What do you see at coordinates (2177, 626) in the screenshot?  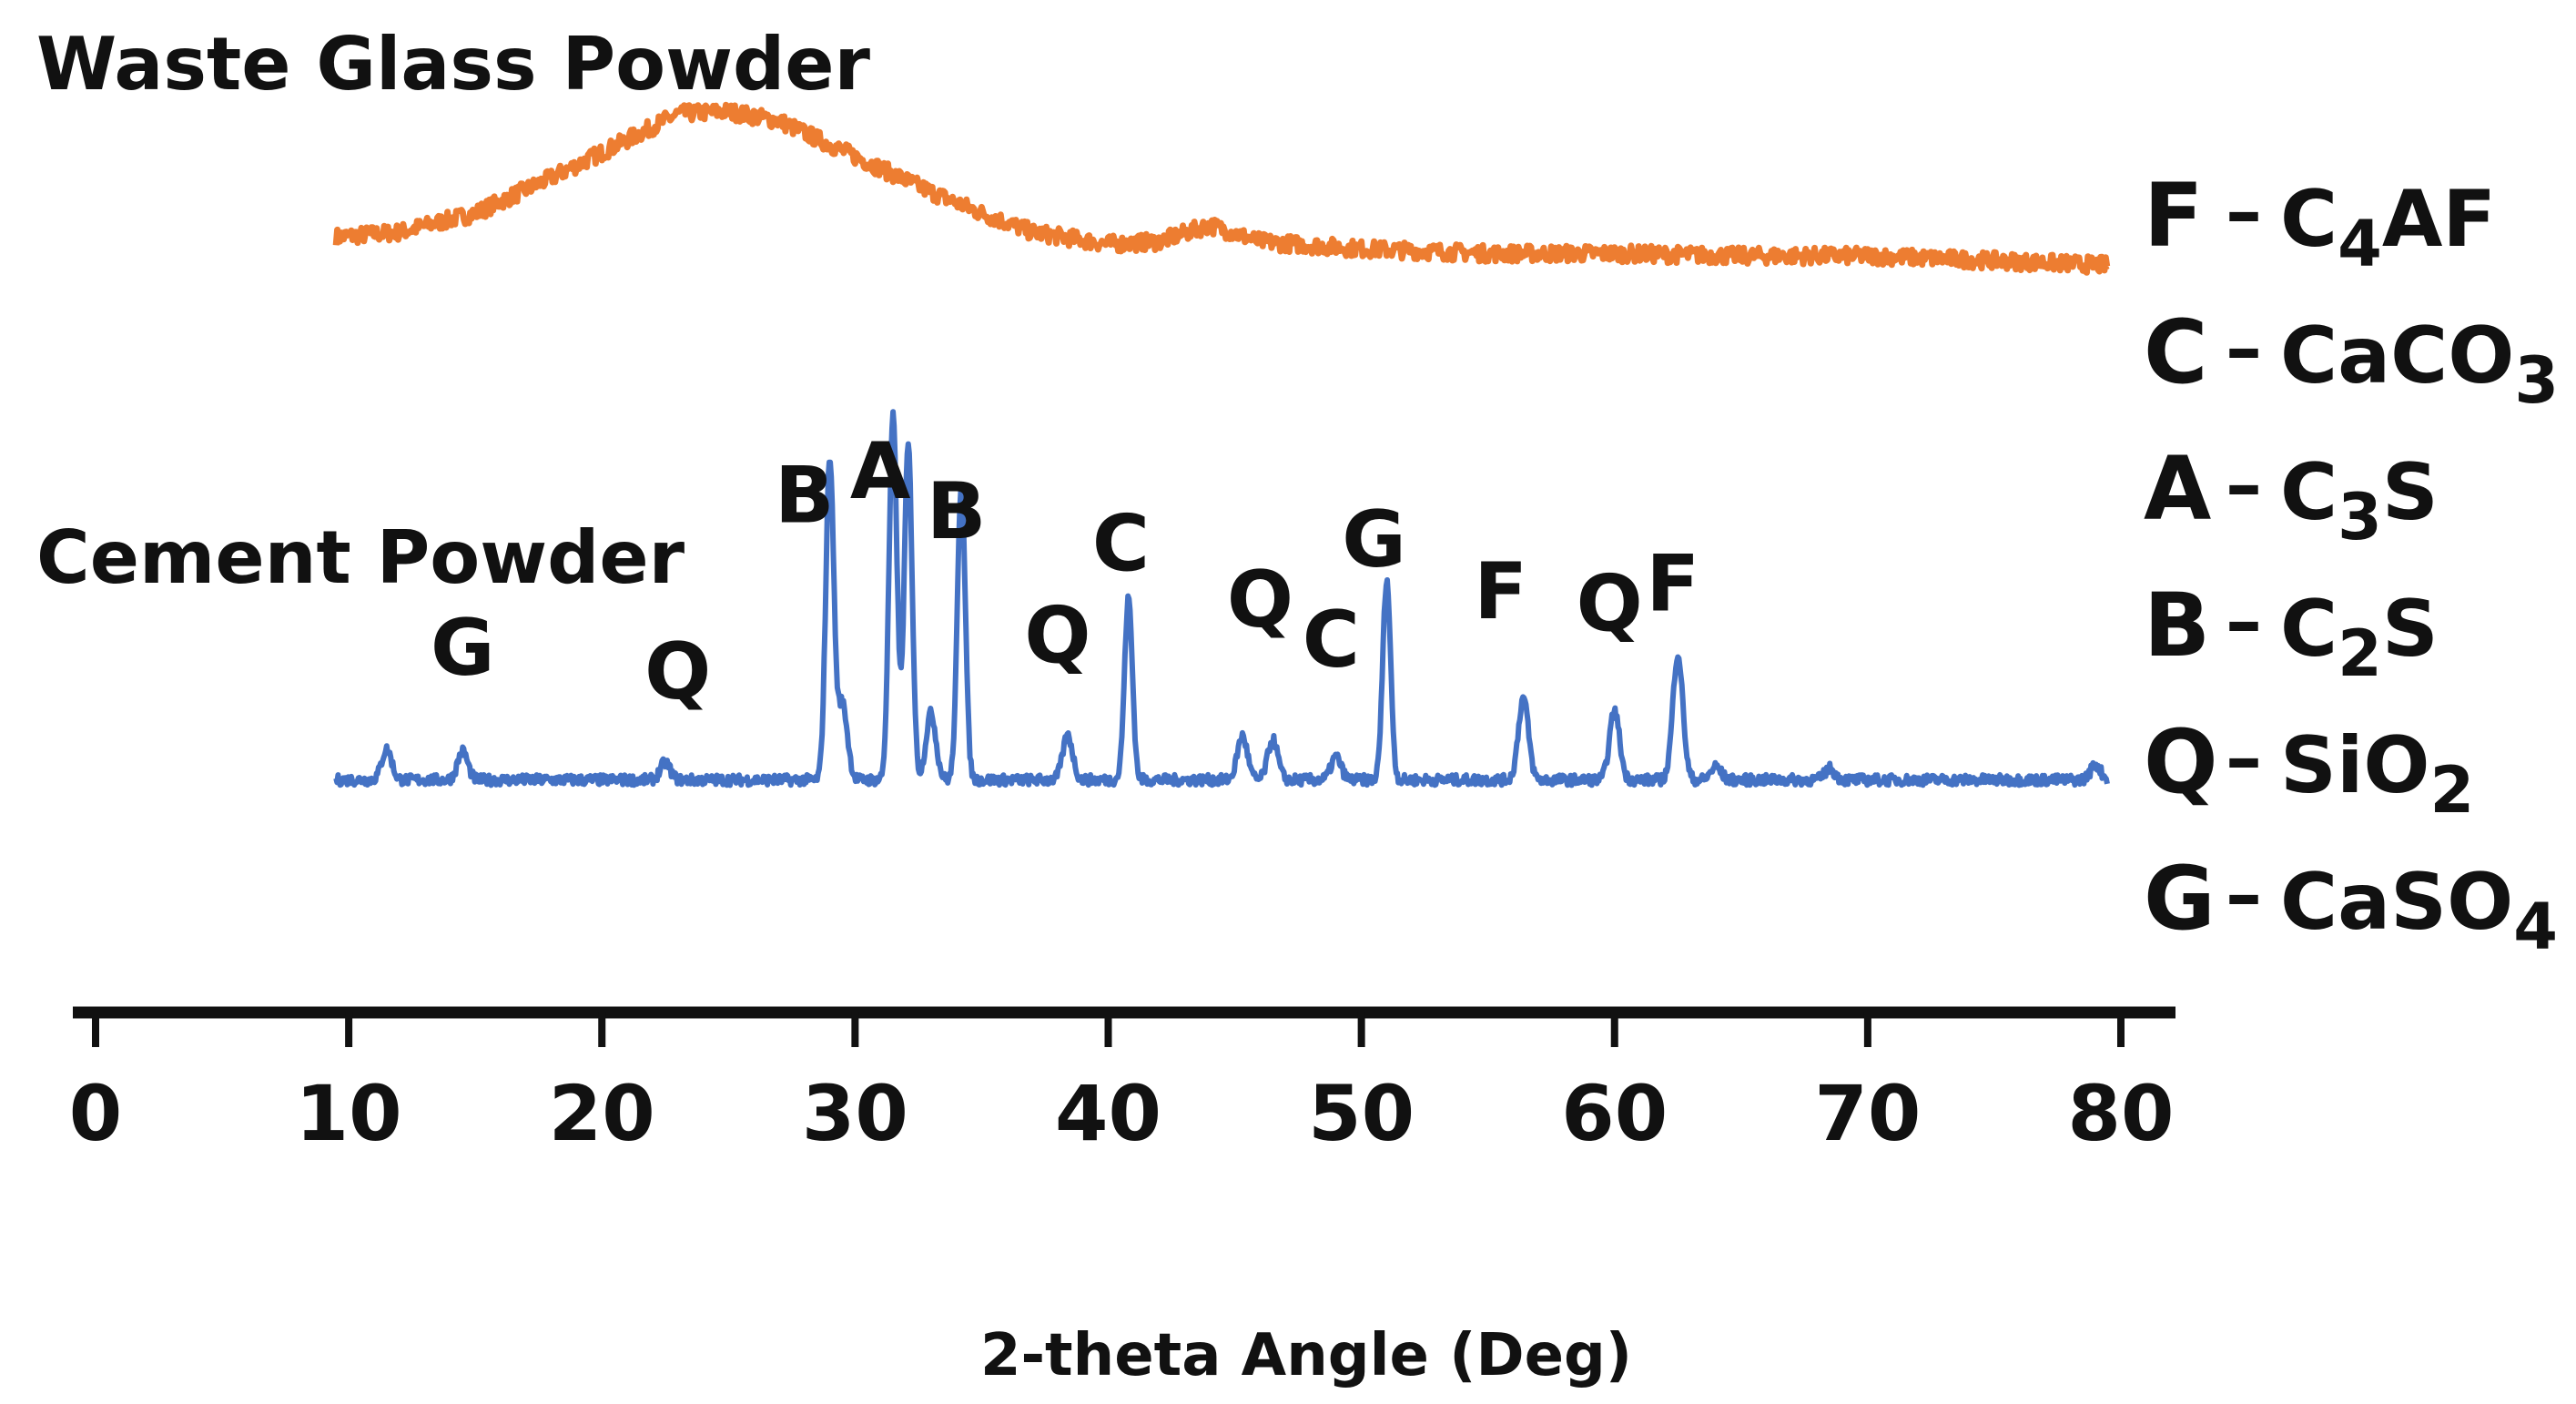 I see `legend-letter: B` at bounding box center [2177, 626].